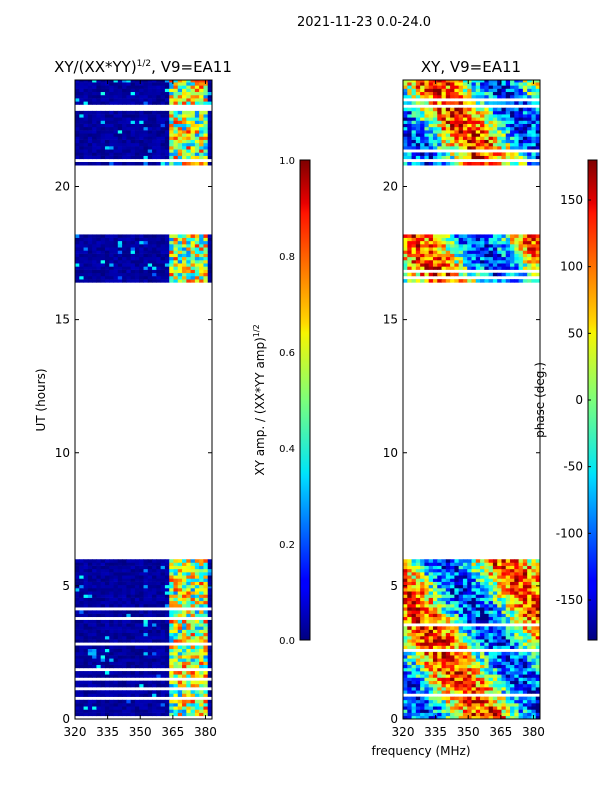 Image resolution: width=600 pixels, height=800 pixels. What do you see at coordinates (287, 641) in the screenshot?
I see `colorbar-tick-label: 0.0` at bounding box center [287, 641].